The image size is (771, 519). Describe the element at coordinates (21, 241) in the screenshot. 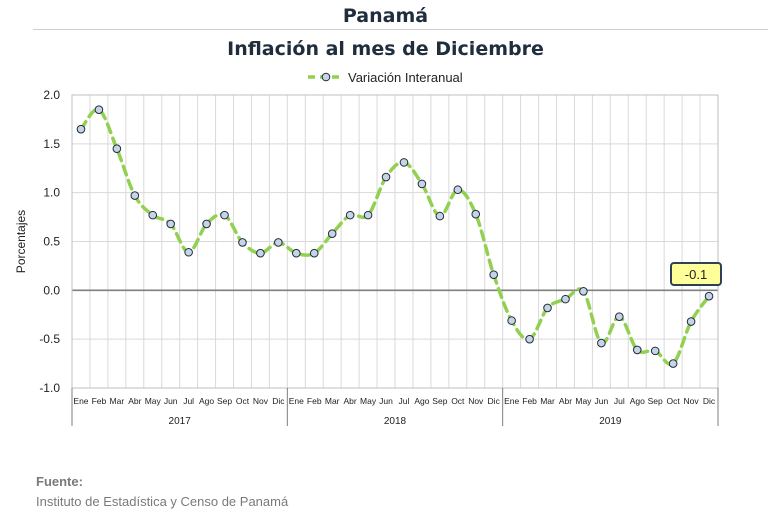

I see `y-axis-label: Porcentajes` at that location.